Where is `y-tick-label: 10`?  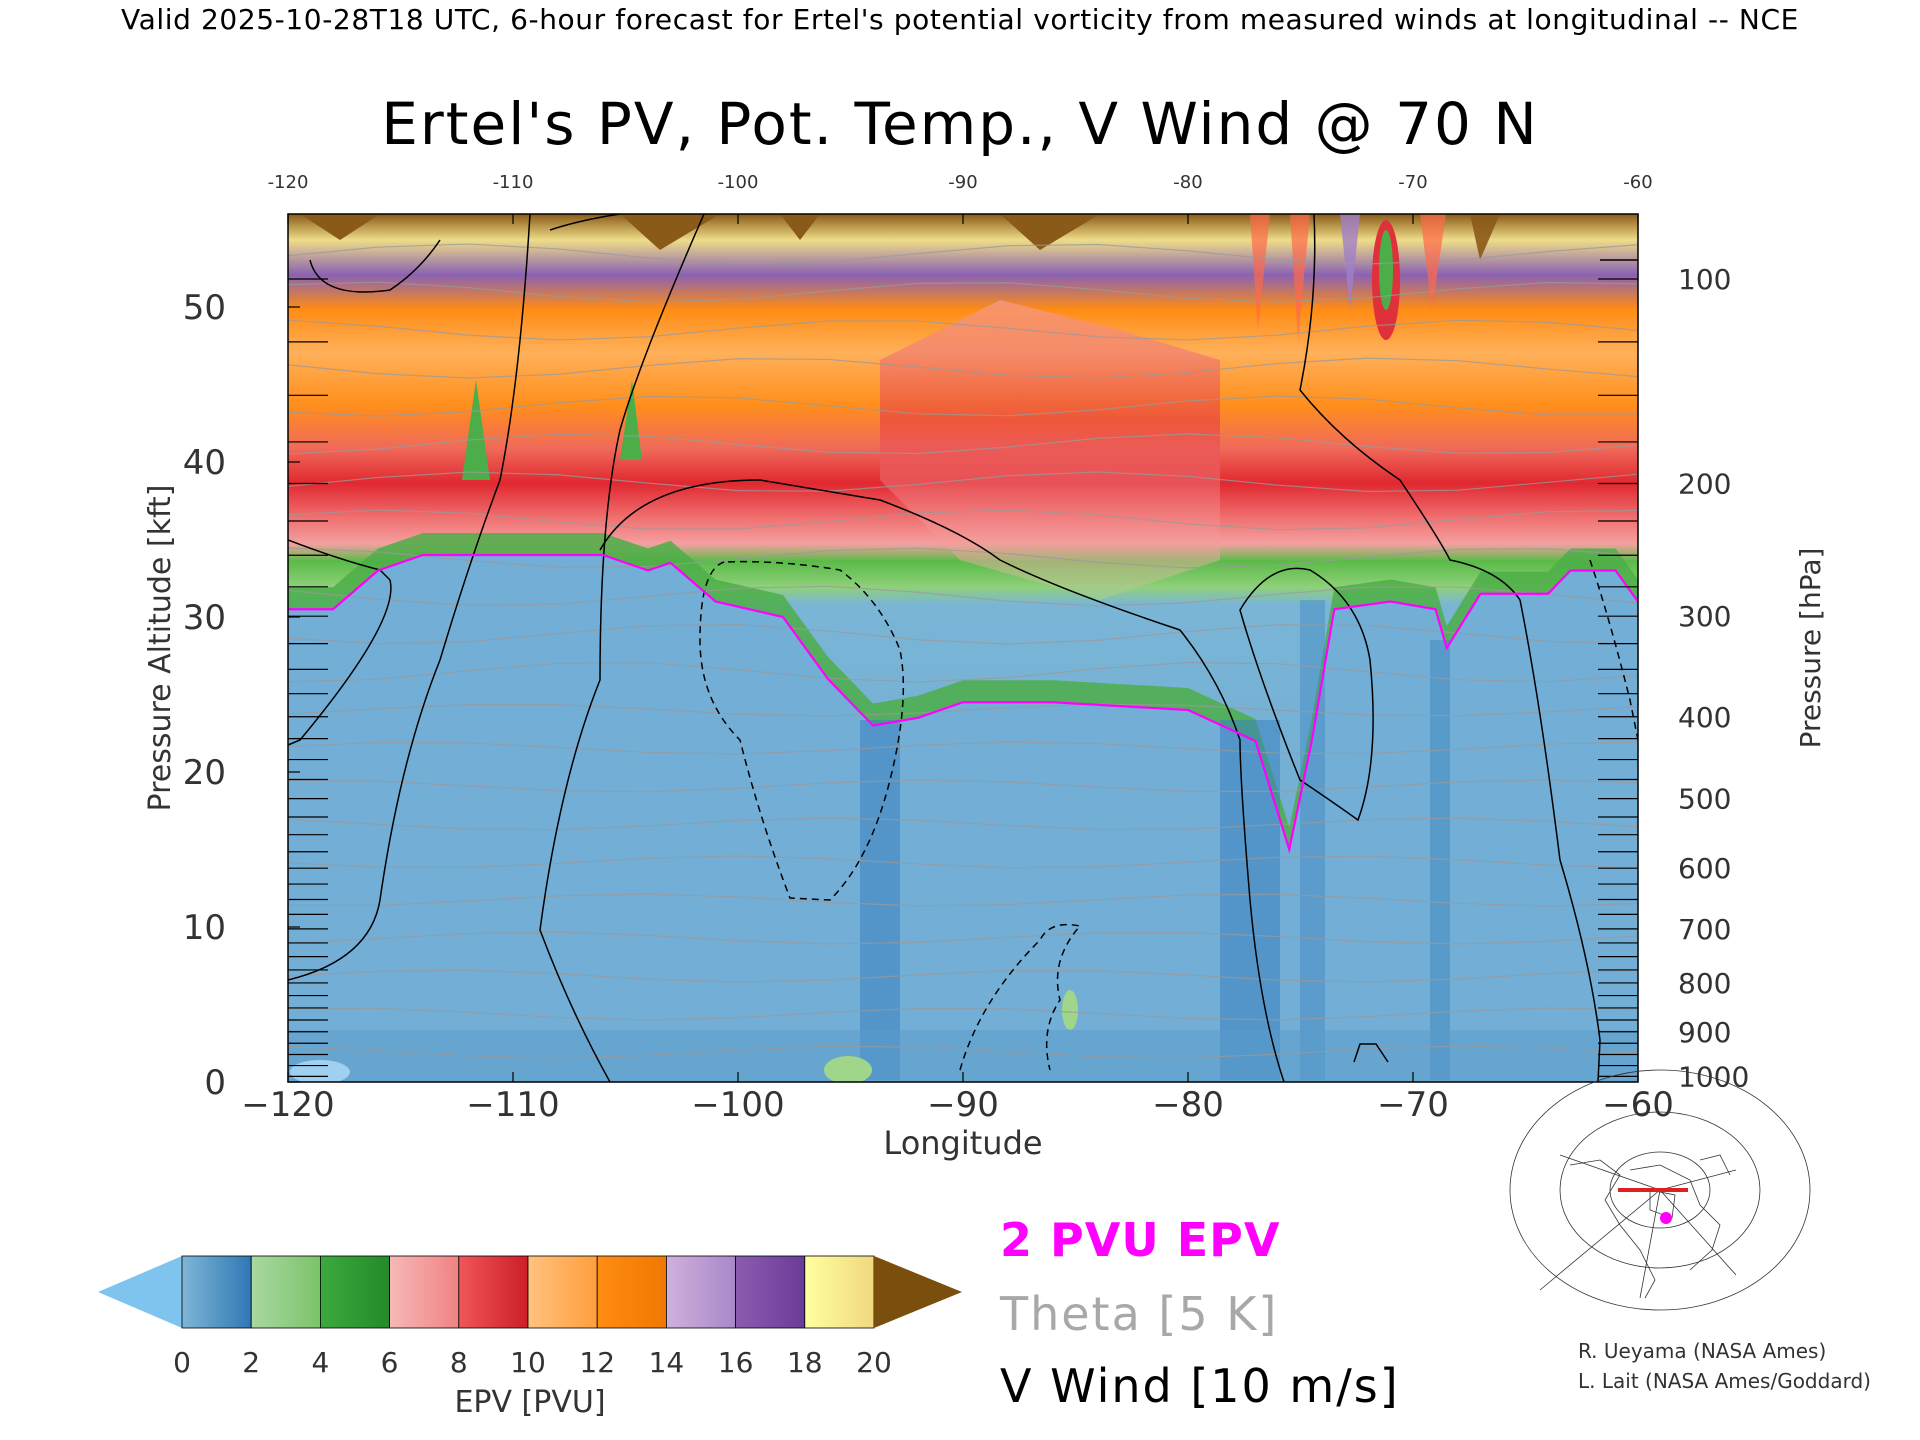
y-tick-label: 10 is located at coordinates (204, 928).